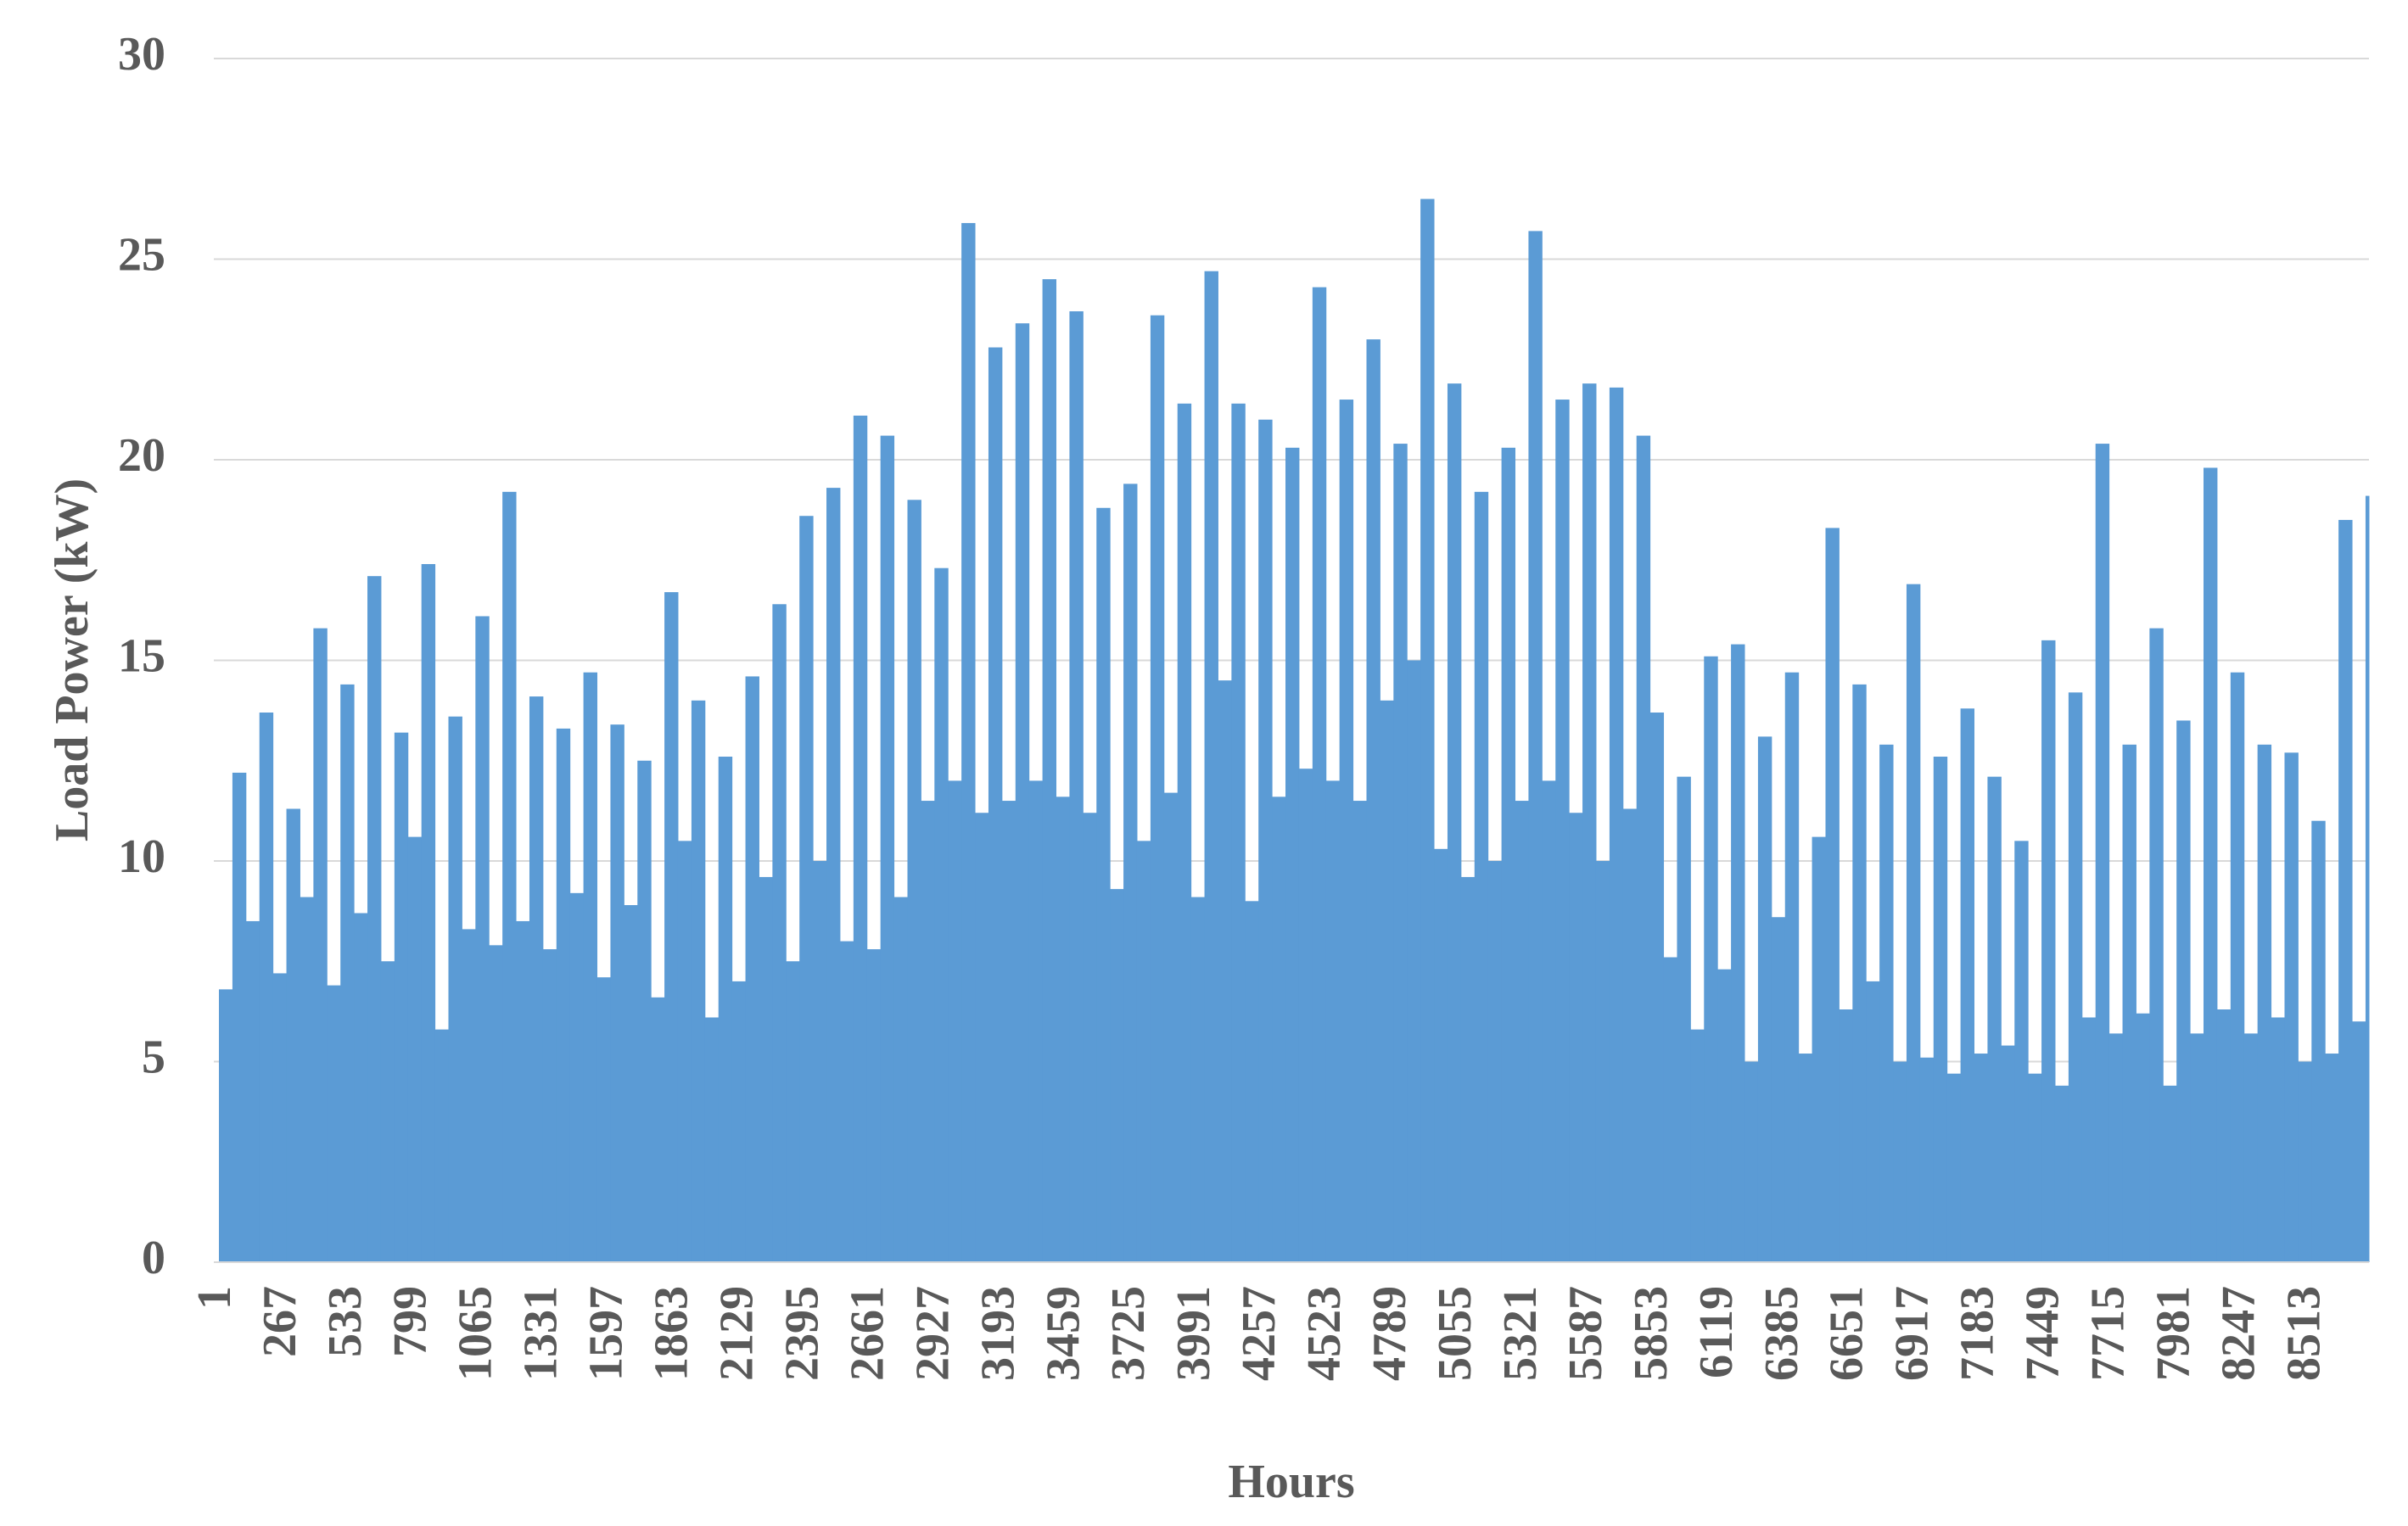 The width and height of the screenshot is (2408, 1526). What do you see at coordinates (72, 659) in the screenshot?
I see `y-axis-title: Load Power (kW)` at bounding box center [72, 659].